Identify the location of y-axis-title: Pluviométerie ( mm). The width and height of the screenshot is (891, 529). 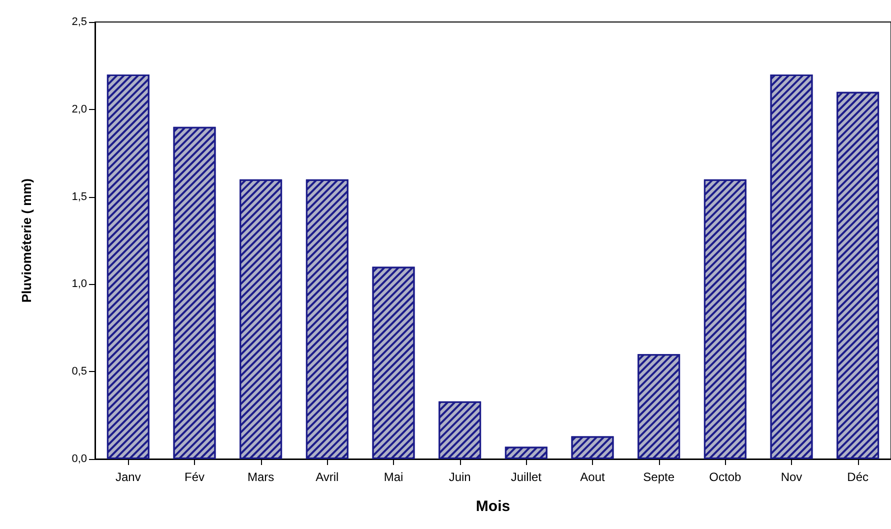
(26, 240).